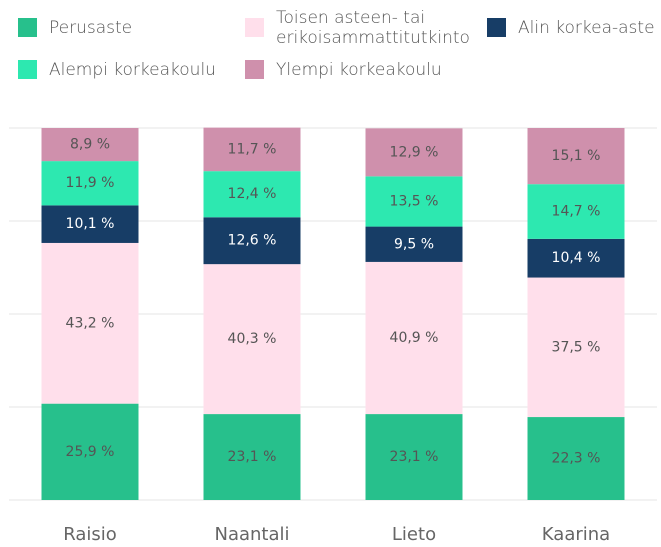 The height and width of the screenshot is (547, 661). I want to click on value-label: 12,4 %, so click(252, 194).